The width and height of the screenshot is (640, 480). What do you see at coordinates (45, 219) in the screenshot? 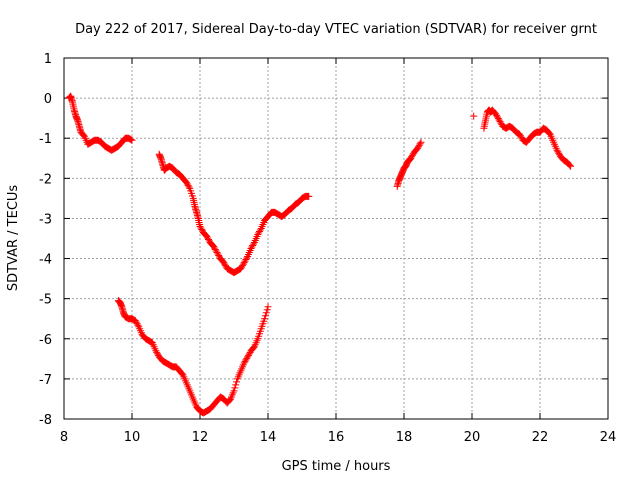
I see `y-tick-label: -3` at bounding box center [45, 219].